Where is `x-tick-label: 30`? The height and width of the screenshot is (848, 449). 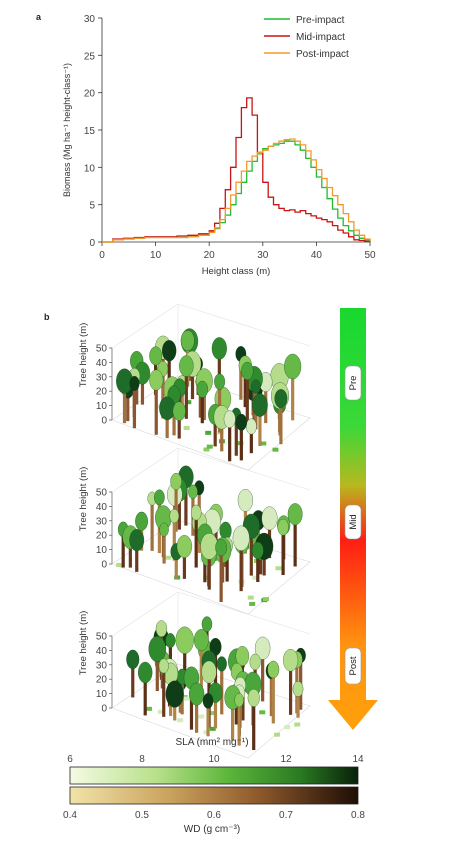
x-tick-label: 30 is located at coordinates (263, 255).